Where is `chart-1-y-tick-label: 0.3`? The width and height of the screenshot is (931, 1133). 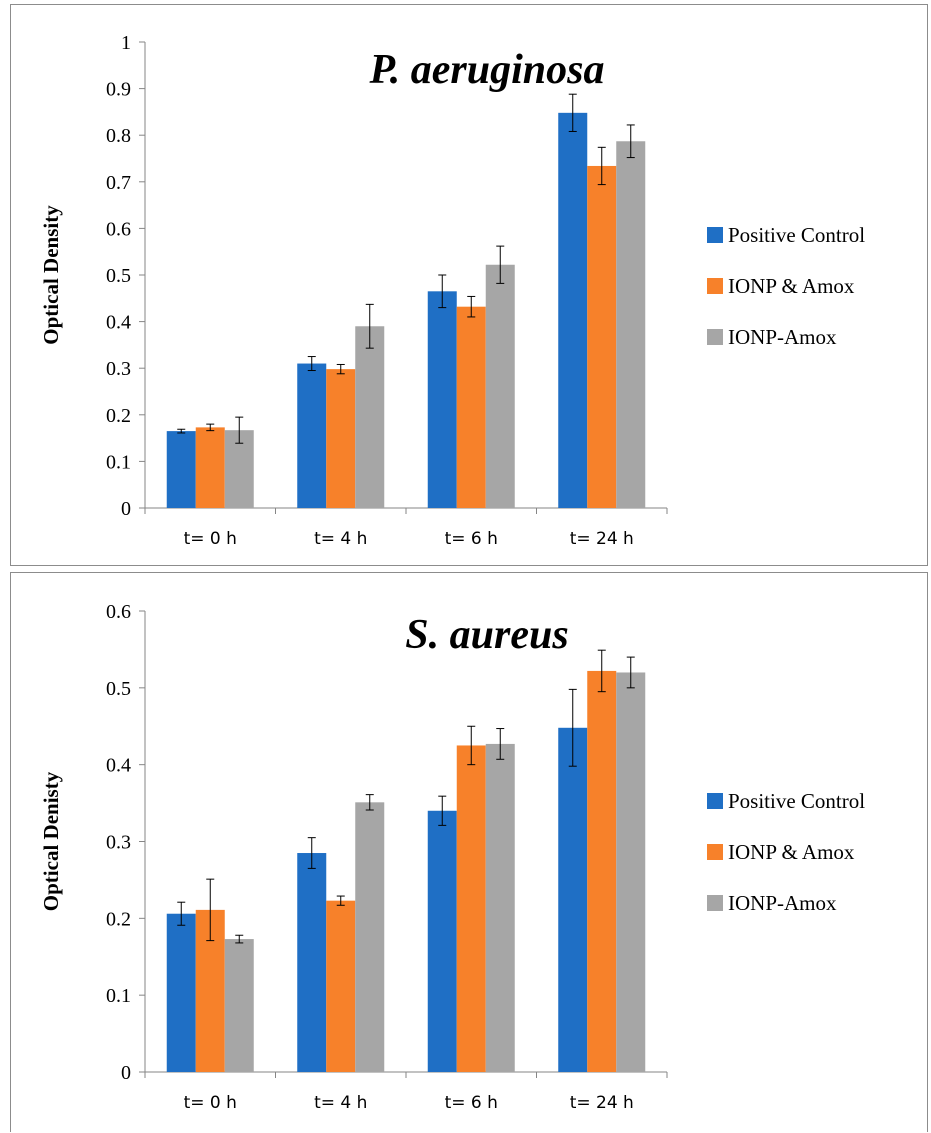 chart-1-y-tick-label: 0.3 is located at coordinates (118, 843).